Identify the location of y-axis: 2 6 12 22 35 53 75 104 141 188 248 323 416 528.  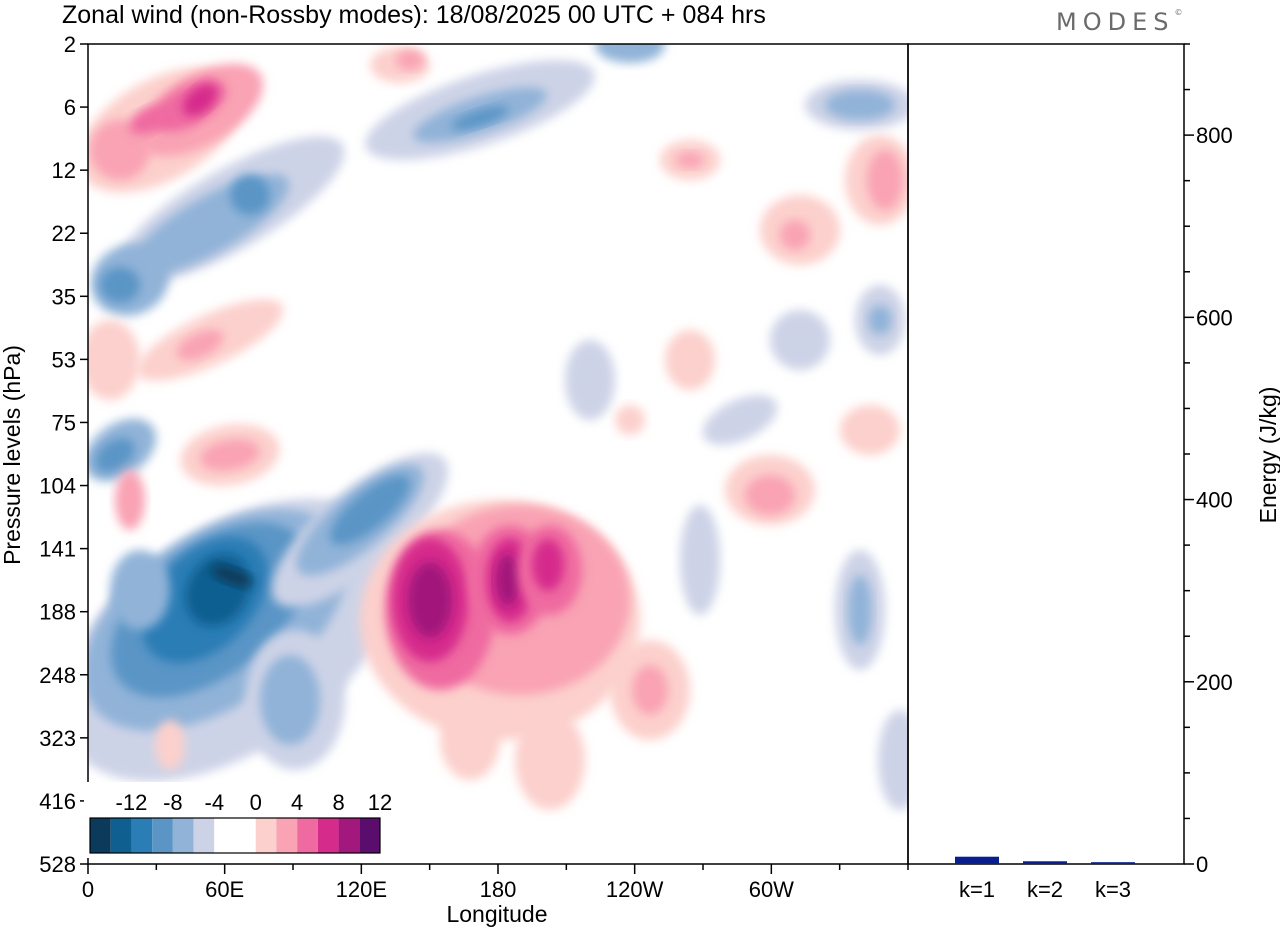
(63, 454).